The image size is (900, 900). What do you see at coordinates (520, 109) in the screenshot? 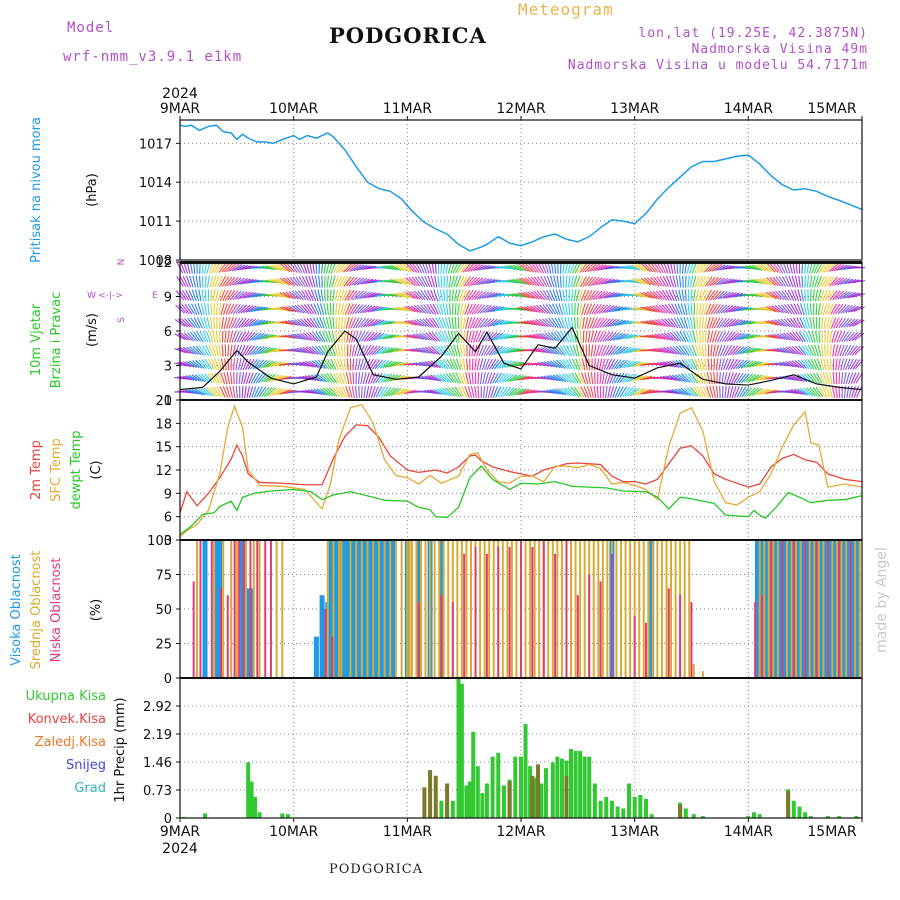
I see `x-tick-label-top: 12MAR` at bounding box center [520, 109].